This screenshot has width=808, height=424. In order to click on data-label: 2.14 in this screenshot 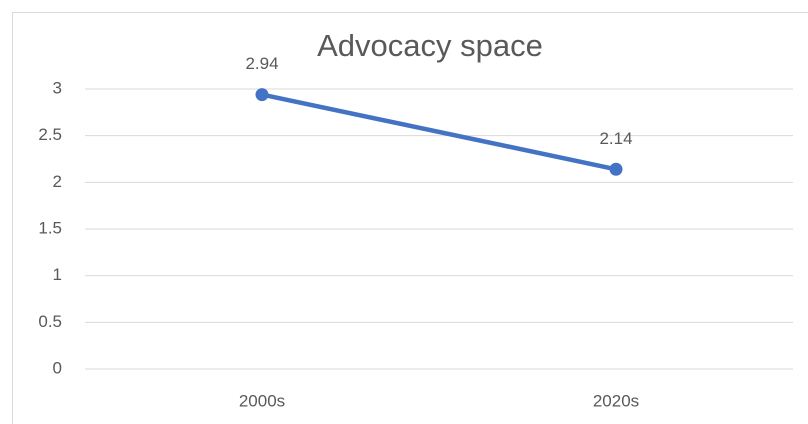, I will do `click(615, 138)`.